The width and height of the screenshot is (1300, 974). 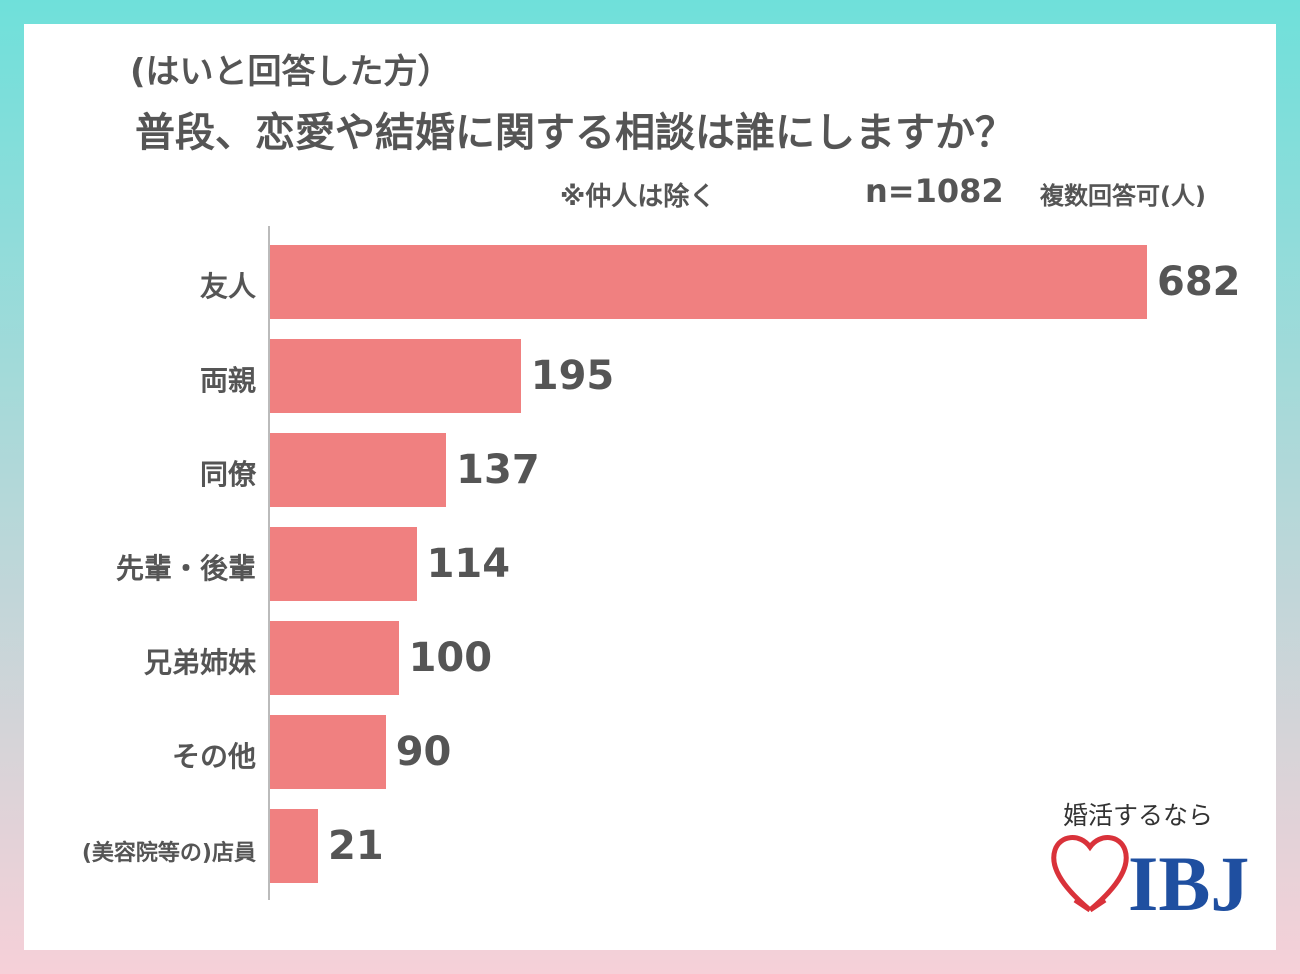 What do you see at coordinates (1123, 196) in the screenshot?
I see `multi-answer-note: 複数回答可(人)` at bounding box center [1123, 196].